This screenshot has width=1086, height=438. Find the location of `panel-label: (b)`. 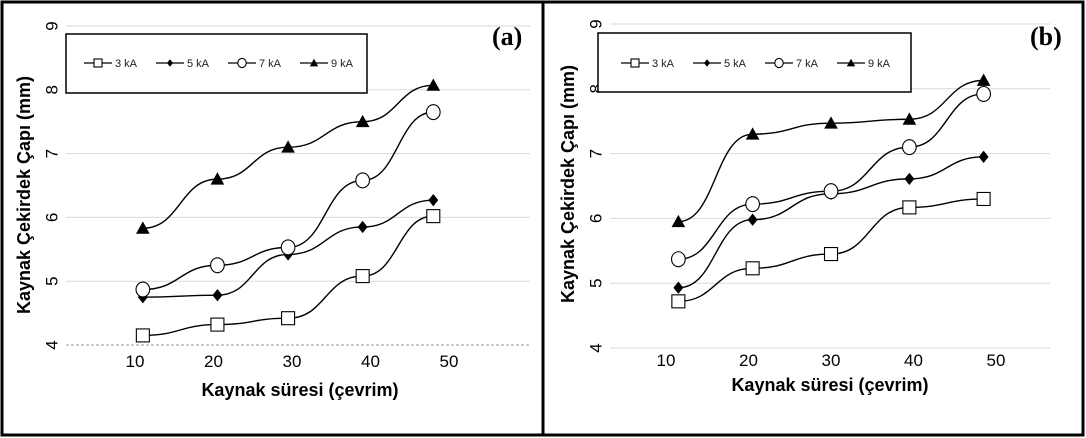

panel-label: (b) is located at coordinates (1046, 36).